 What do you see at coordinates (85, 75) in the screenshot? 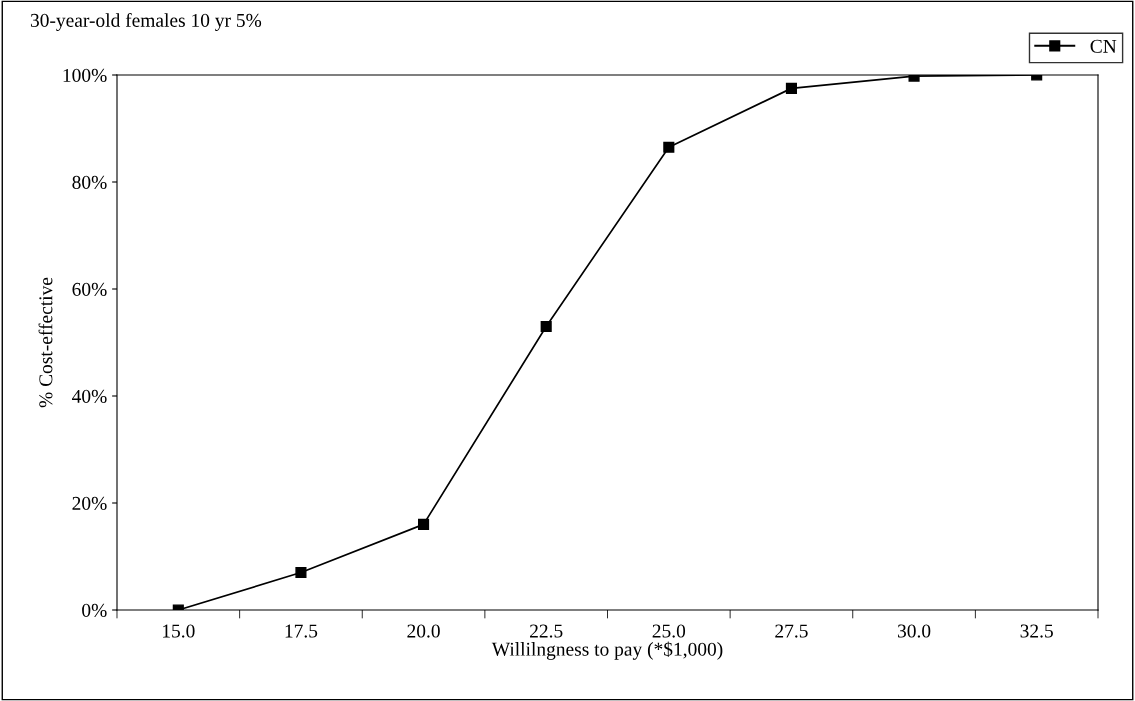
I see `y-tick-label: 100%` at bounding box center [85, 75].